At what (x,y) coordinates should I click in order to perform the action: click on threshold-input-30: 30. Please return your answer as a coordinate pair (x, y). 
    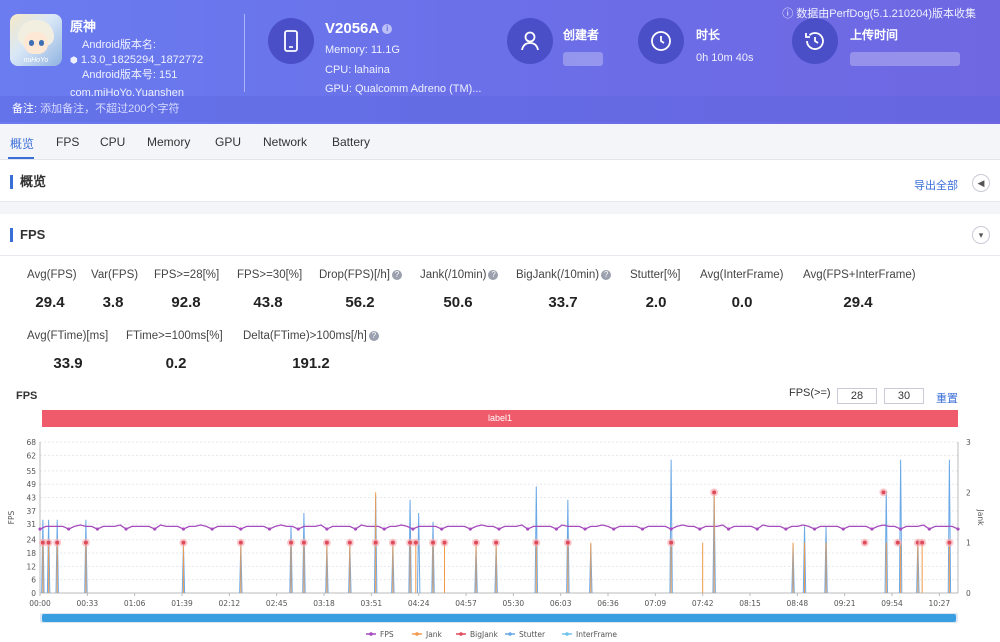
    Looking at the image, I should click on (904, 396).